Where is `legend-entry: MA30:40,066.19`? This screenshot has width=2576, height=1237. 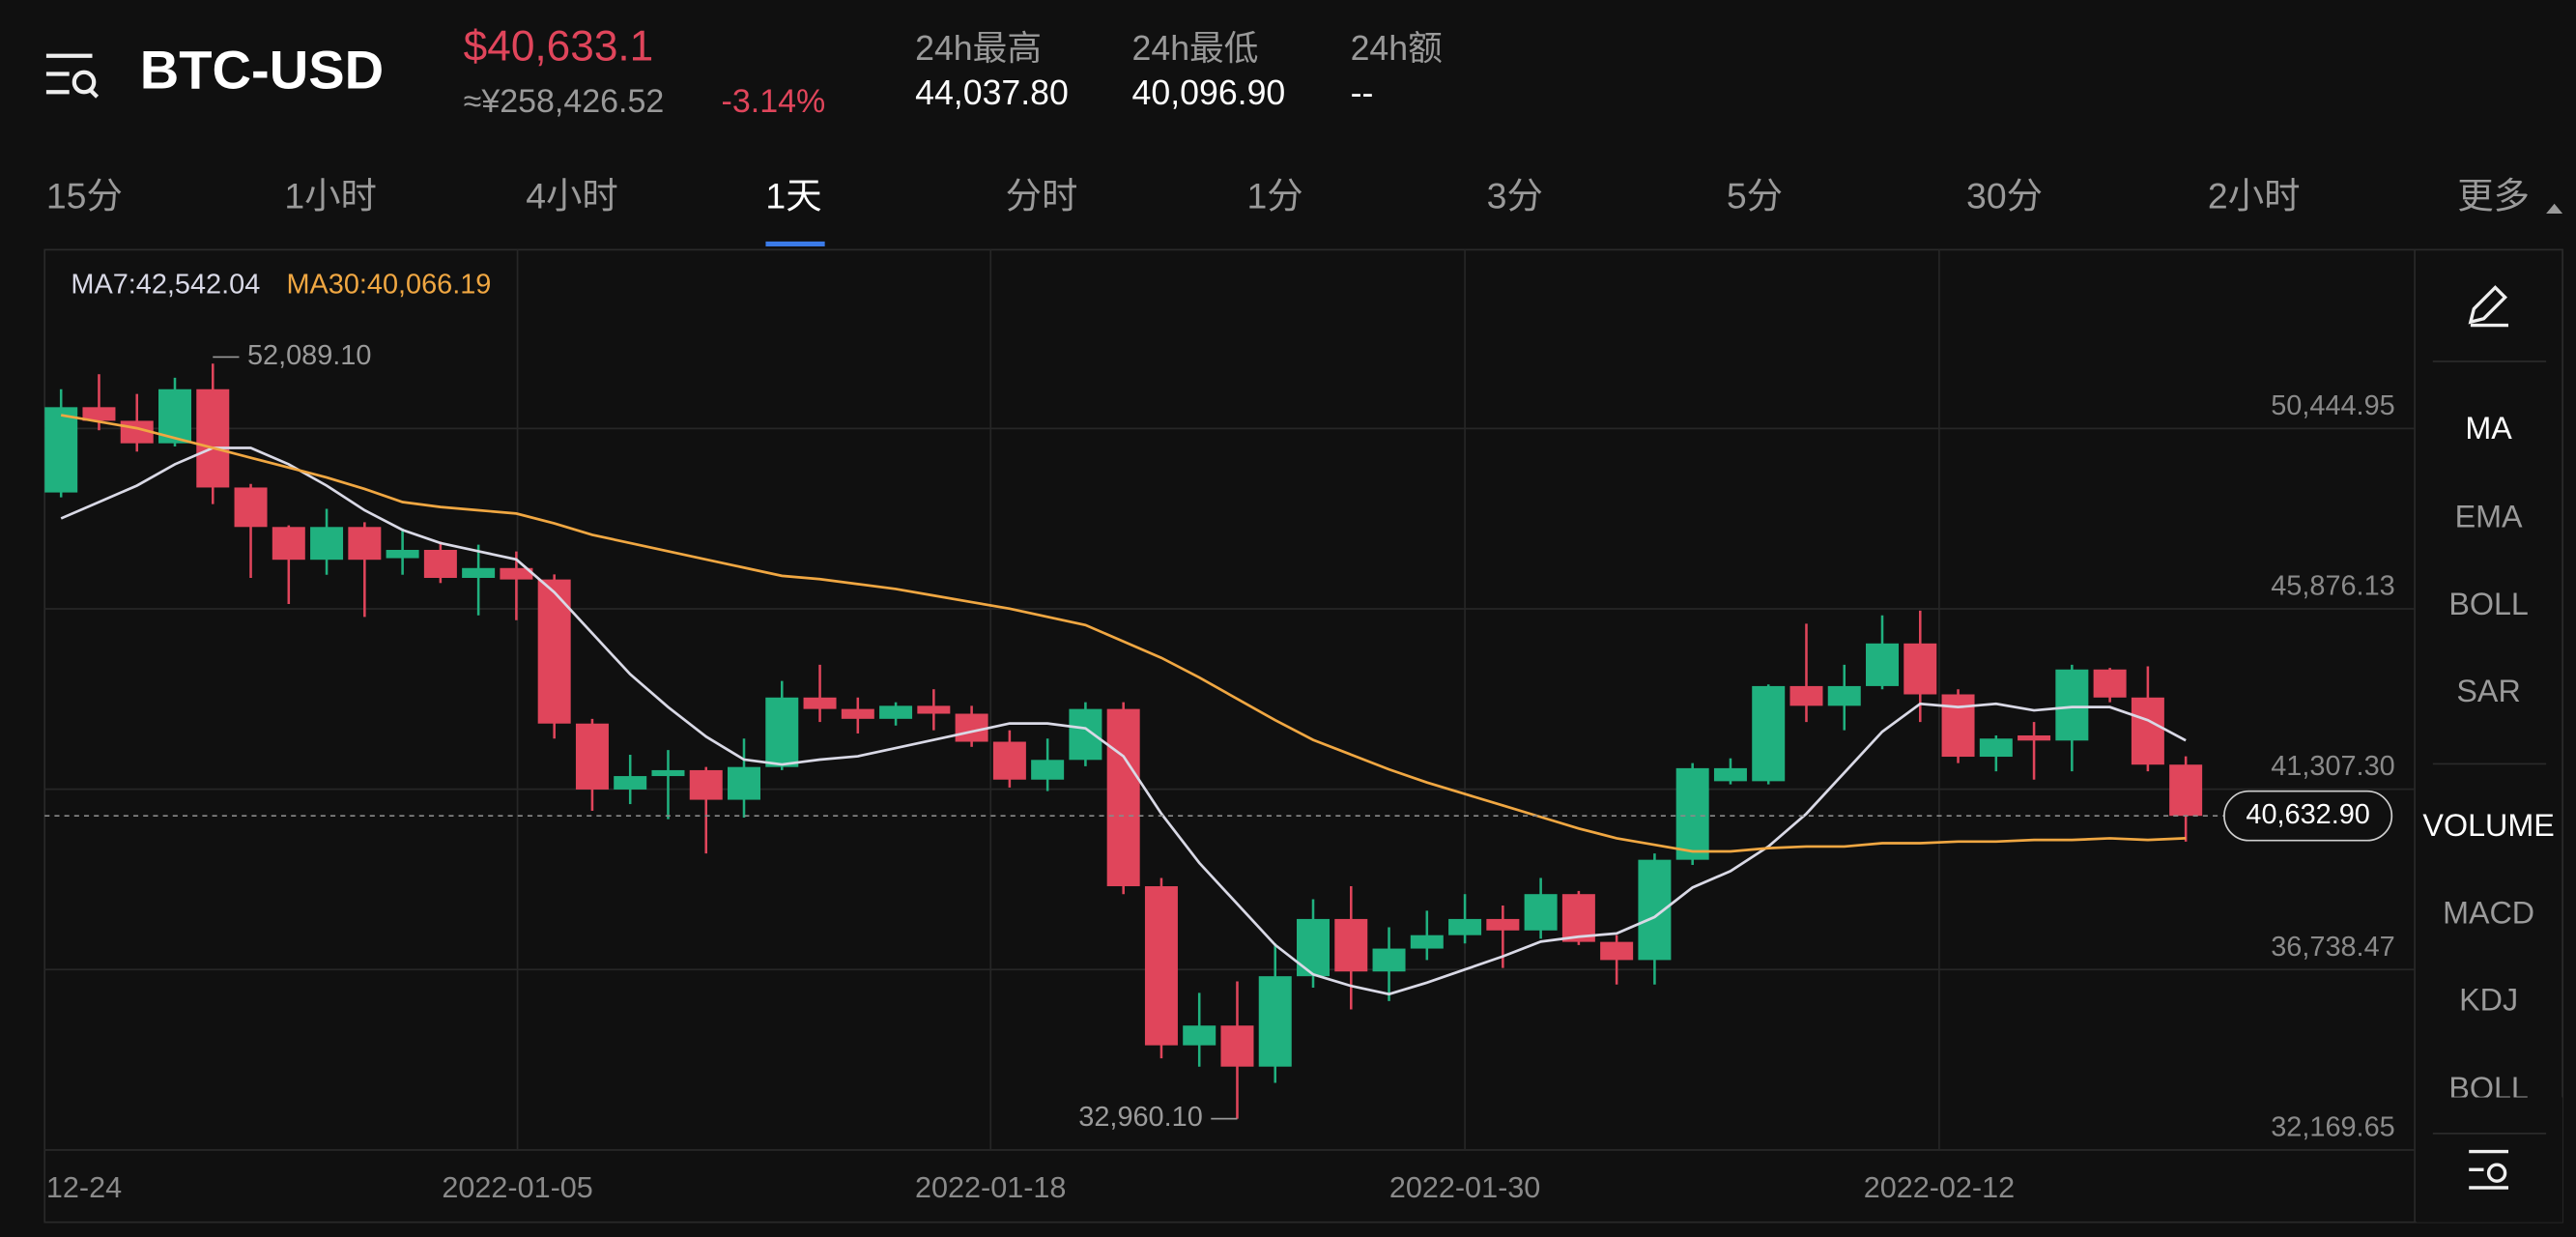 legend-entry: MA30:40,066.19 is located at coordinates (389, 285).